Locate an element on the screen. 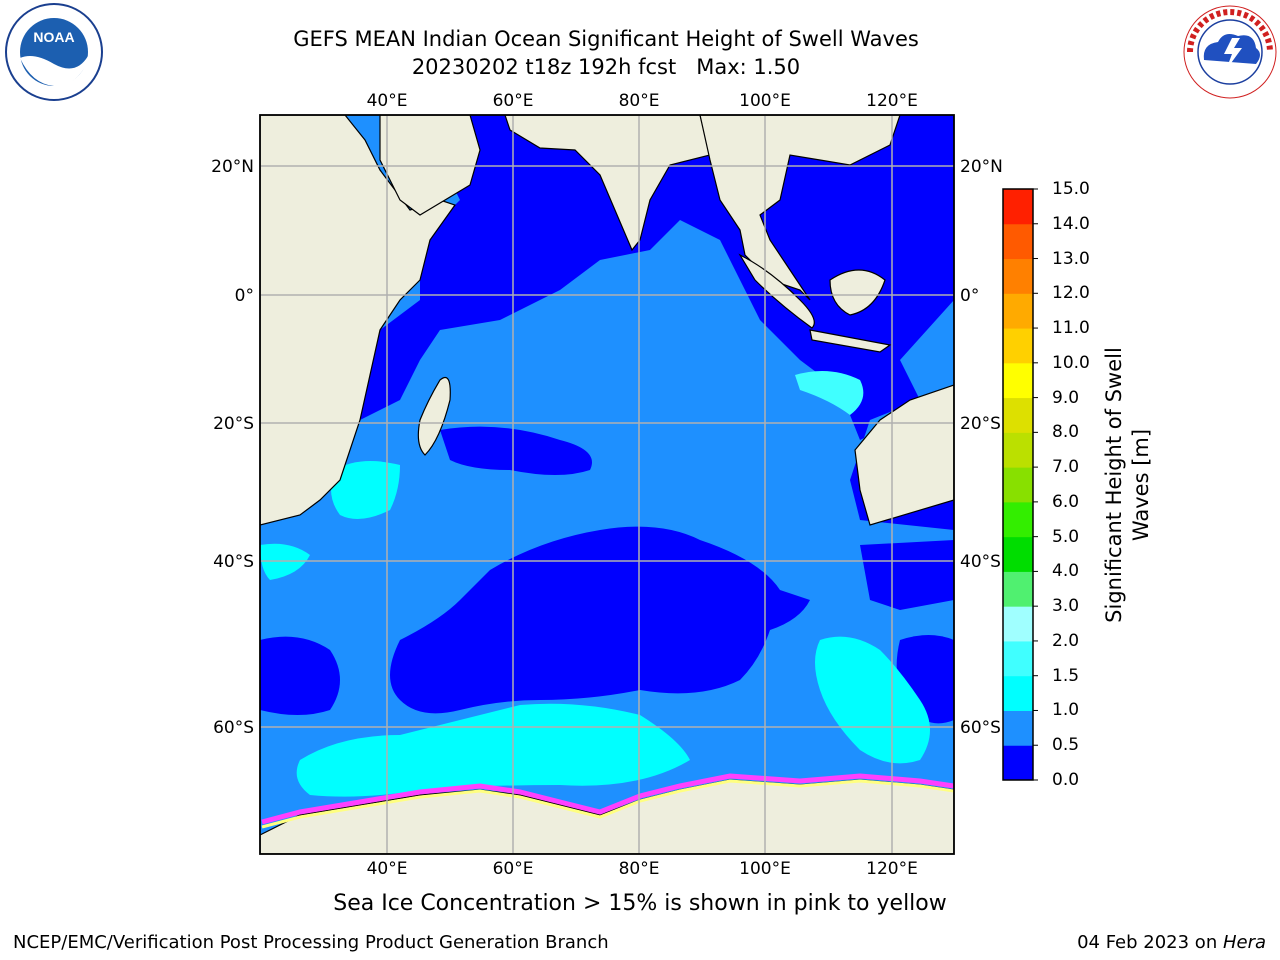  colorbar-tick-label: 1.0 is located at coordinates (1066, 710).